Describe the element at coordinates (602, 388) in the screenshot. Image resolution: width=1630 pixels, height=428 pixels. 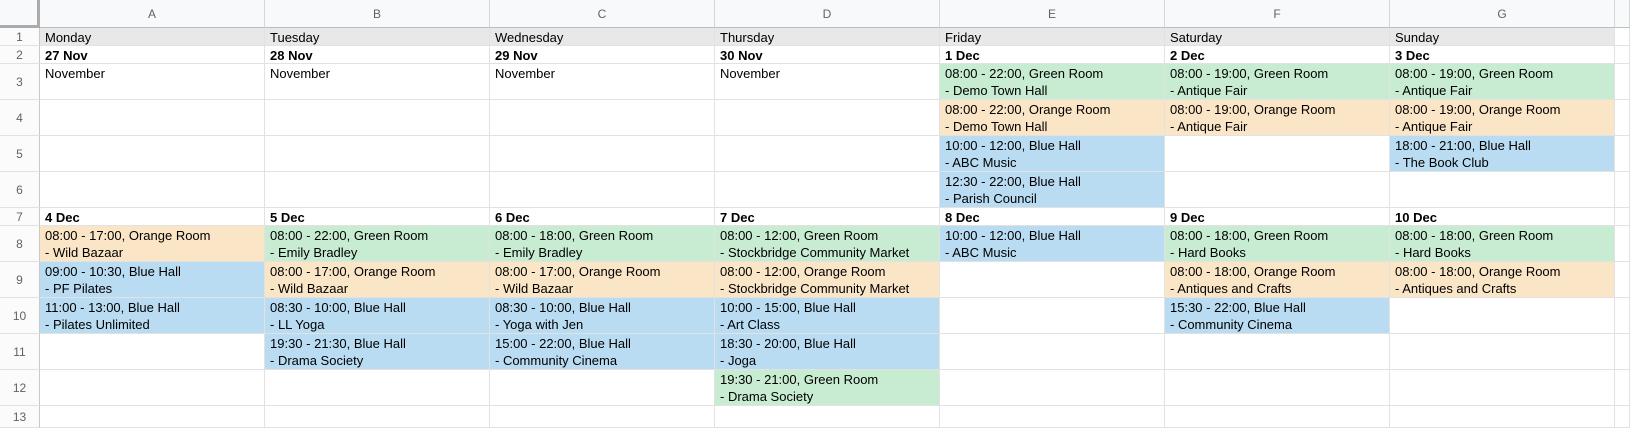
I see `cell-C12` at that location.